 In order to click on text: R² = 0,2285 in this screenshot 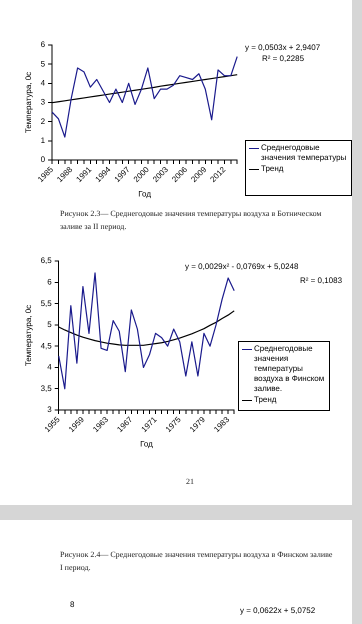, I will do `click(283, 59)`.